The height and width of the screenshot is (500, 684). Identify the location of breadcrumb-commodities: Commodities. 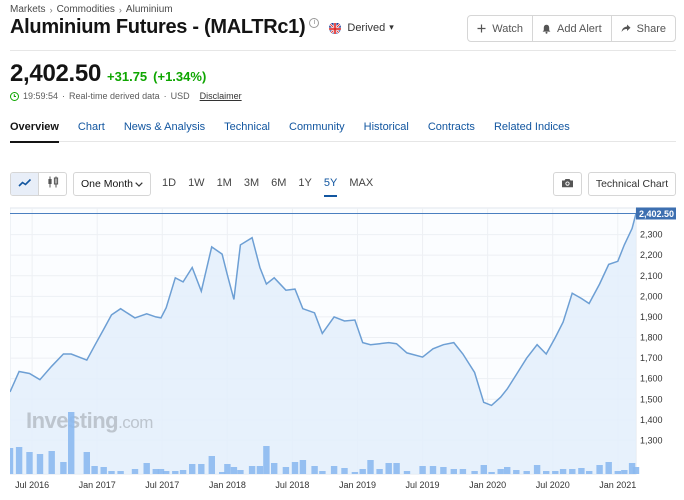
(85, 9).